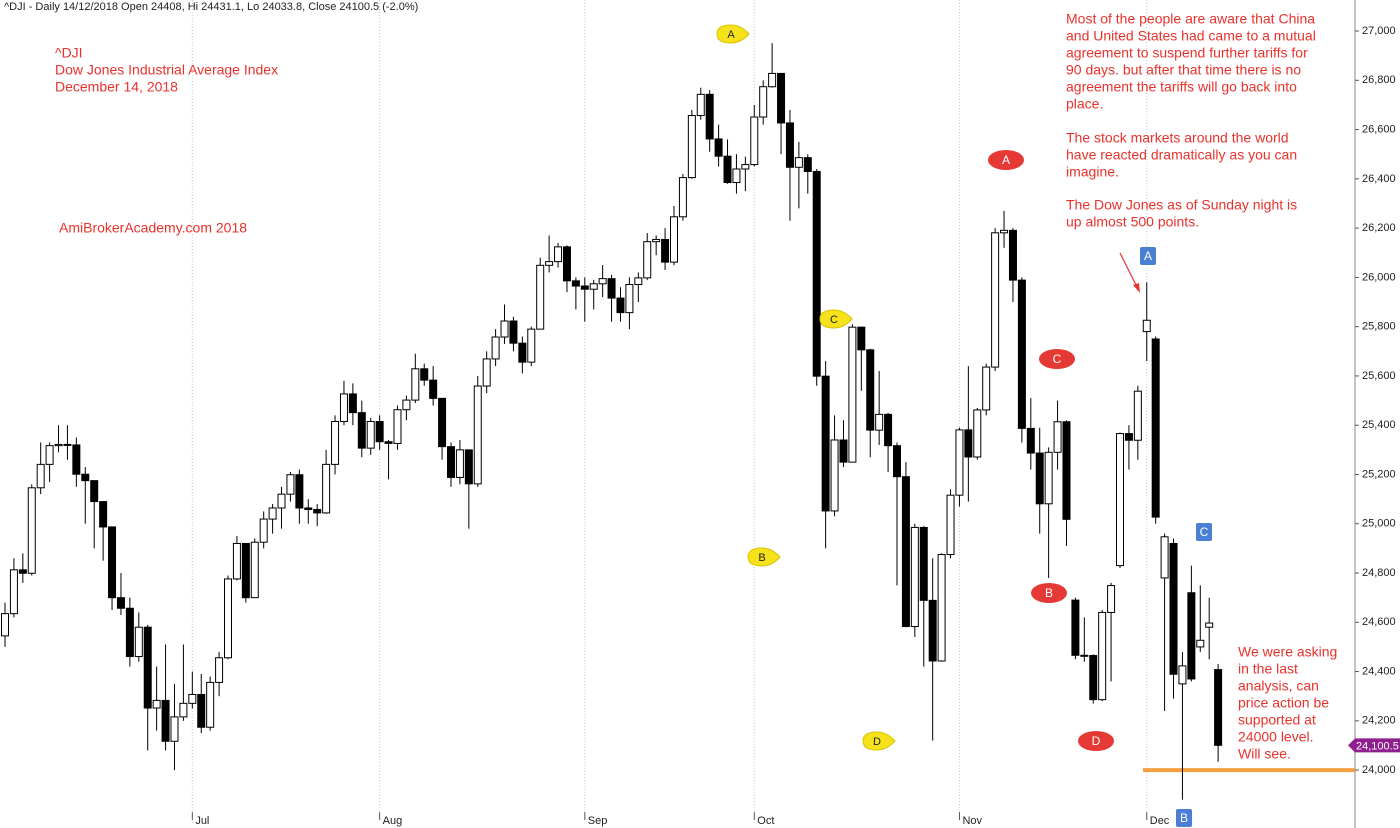  I want to click on y-tick-label: 25,400, so click(1379, 425).